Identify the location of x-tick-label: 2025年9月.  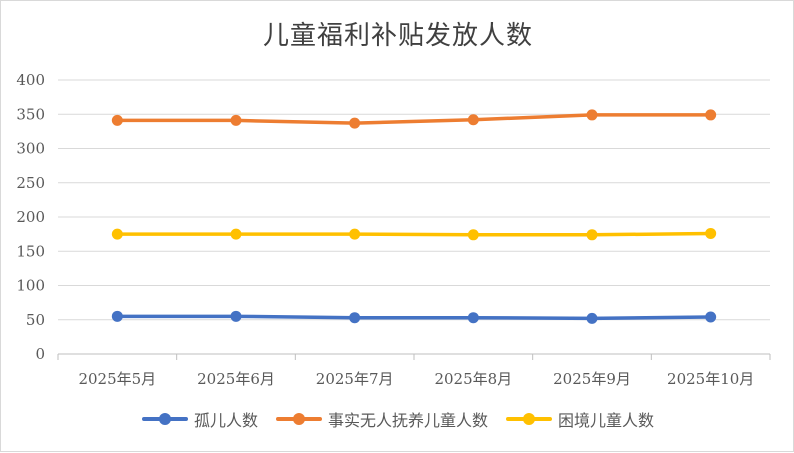
(592, 379).